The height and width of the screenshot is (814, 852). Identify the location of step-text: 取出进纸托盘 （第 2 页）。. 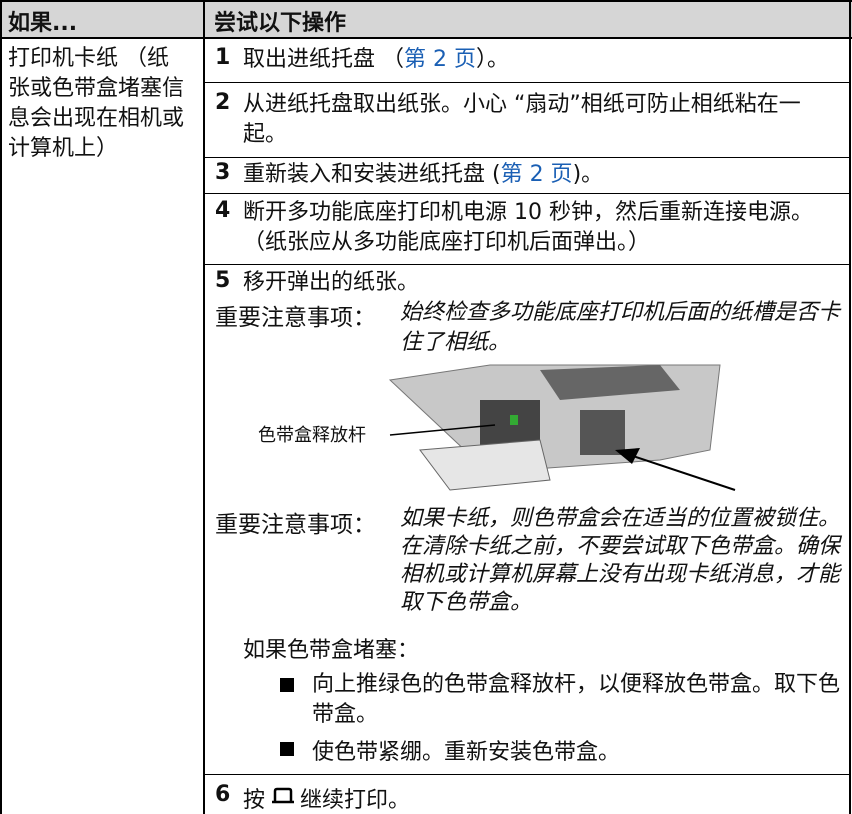
(543, 60).